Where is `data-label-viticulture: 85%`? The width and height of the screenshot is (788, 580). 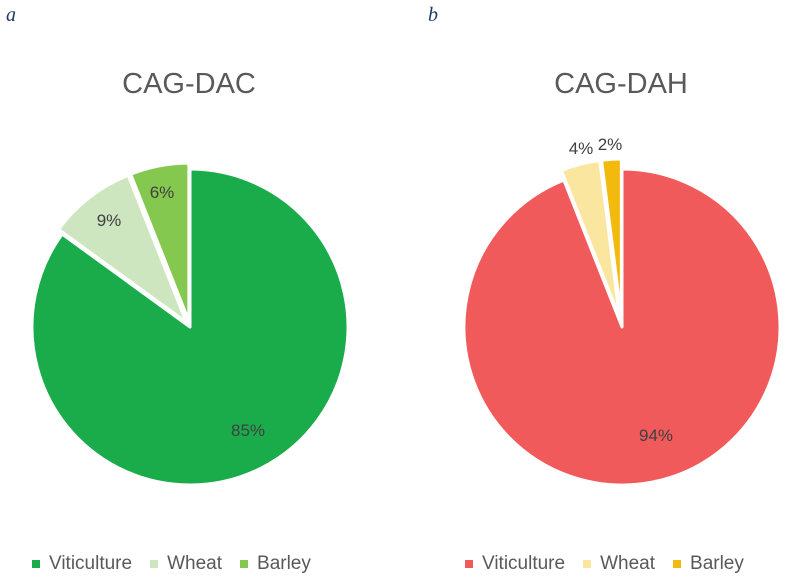 data-label-viticulture: 85% is located at coordinates (248, 430).